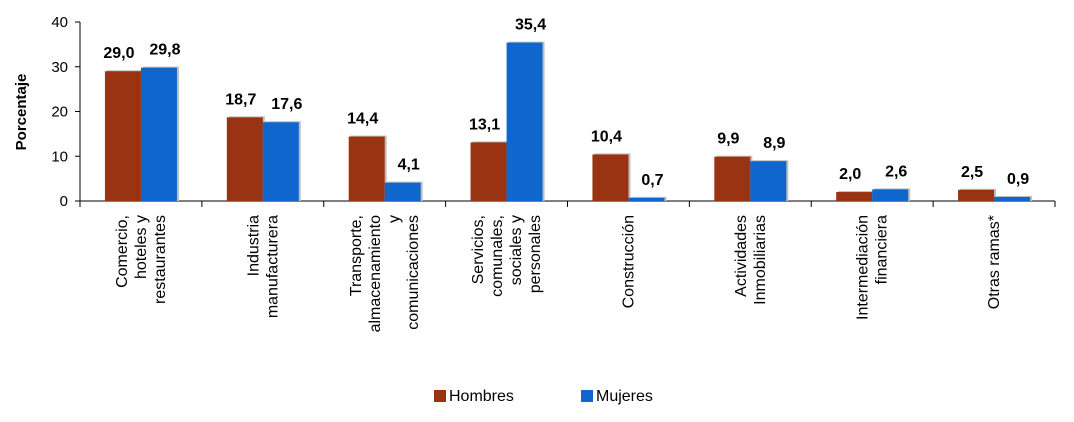  Describe the element at coordinates (141, 247) in the screenshot. I see `category-label-line: hoteles y` at that location.